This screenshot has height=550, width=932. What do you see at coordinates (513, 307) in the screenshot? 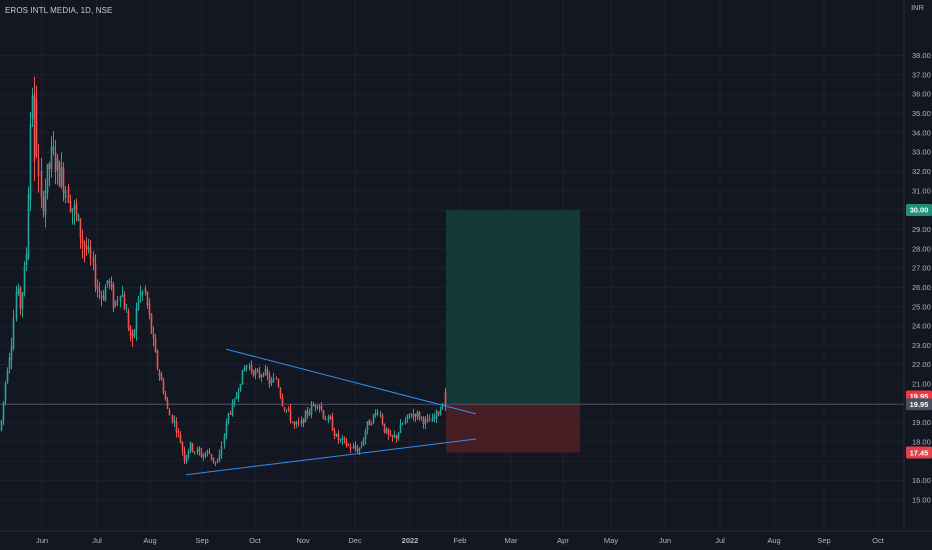
I see `profit-zone` at bounding box center [513, 307].